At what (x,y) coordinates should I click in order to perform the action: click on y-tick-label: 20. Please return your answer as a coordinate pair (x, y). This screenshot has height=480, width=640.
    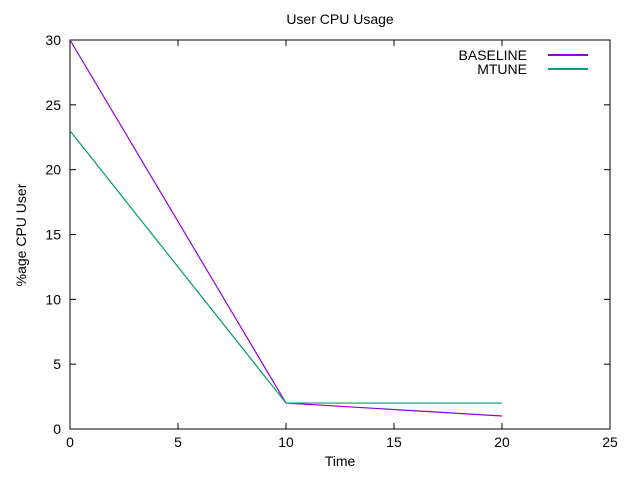
    Looking at the image, I should click on (53, 170).